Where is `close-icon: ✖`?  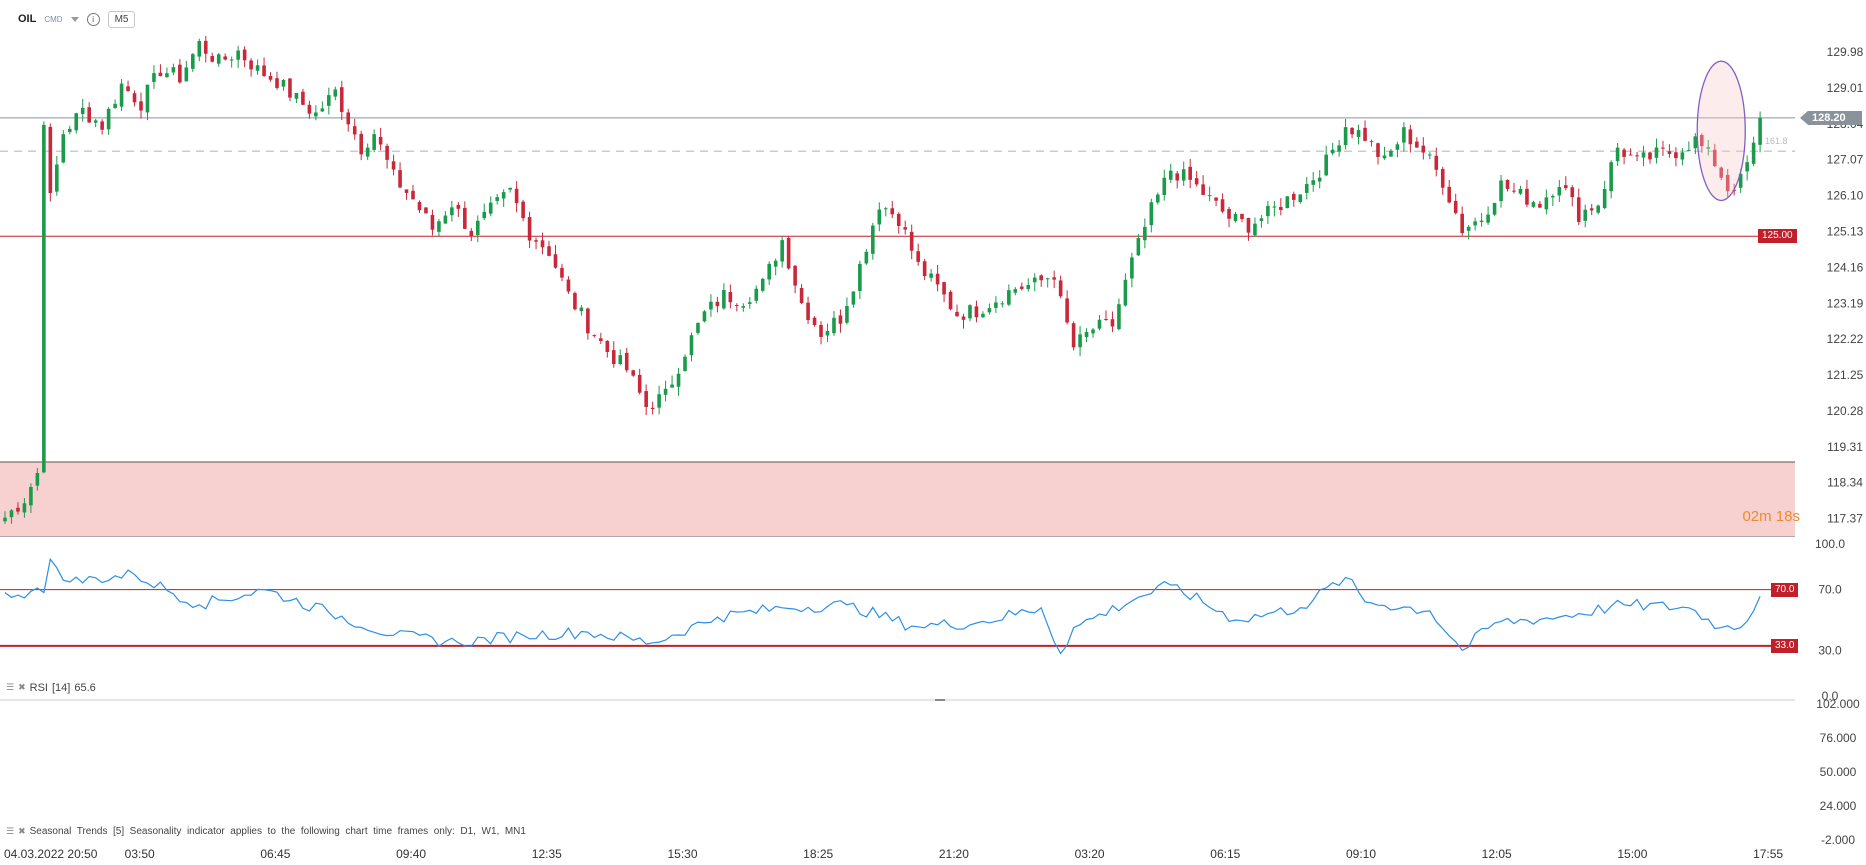 close-icon: ✖ is located at coordinates (22, 688).